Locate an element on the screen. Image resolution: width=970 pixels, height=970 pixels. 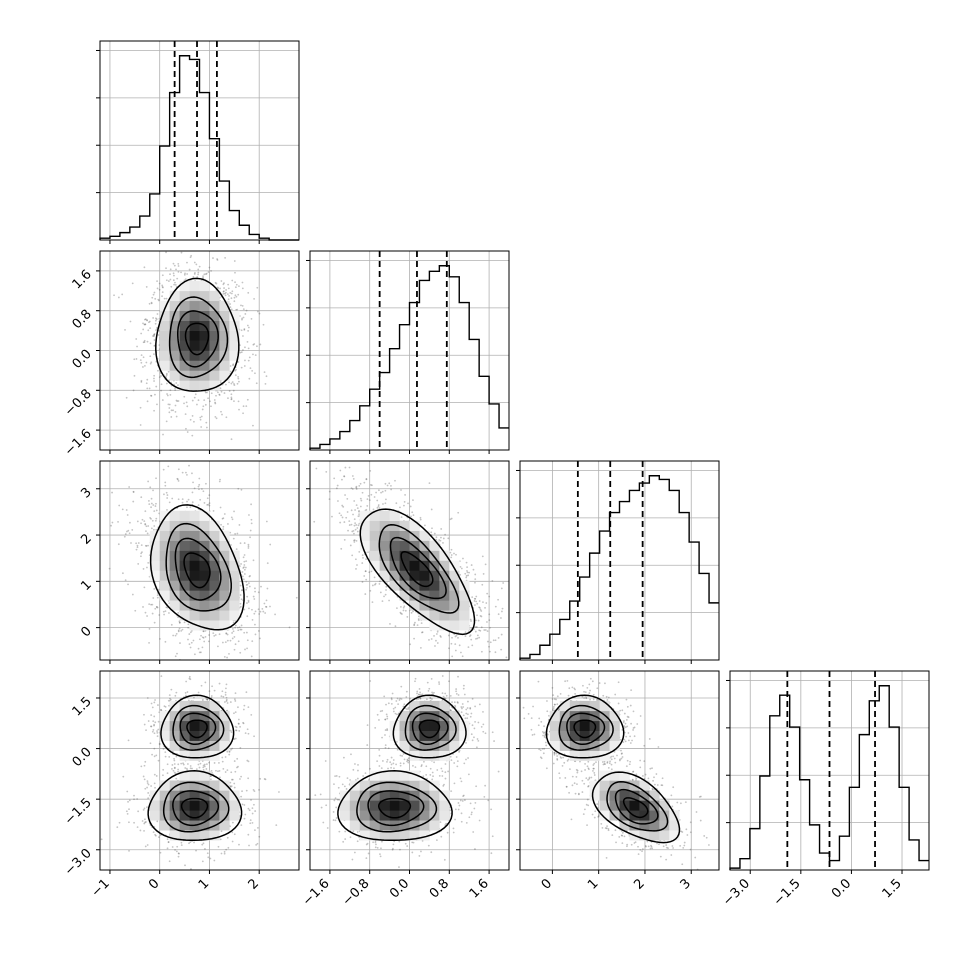
y-tick-label: 1 is located at coordinates (86, 586).